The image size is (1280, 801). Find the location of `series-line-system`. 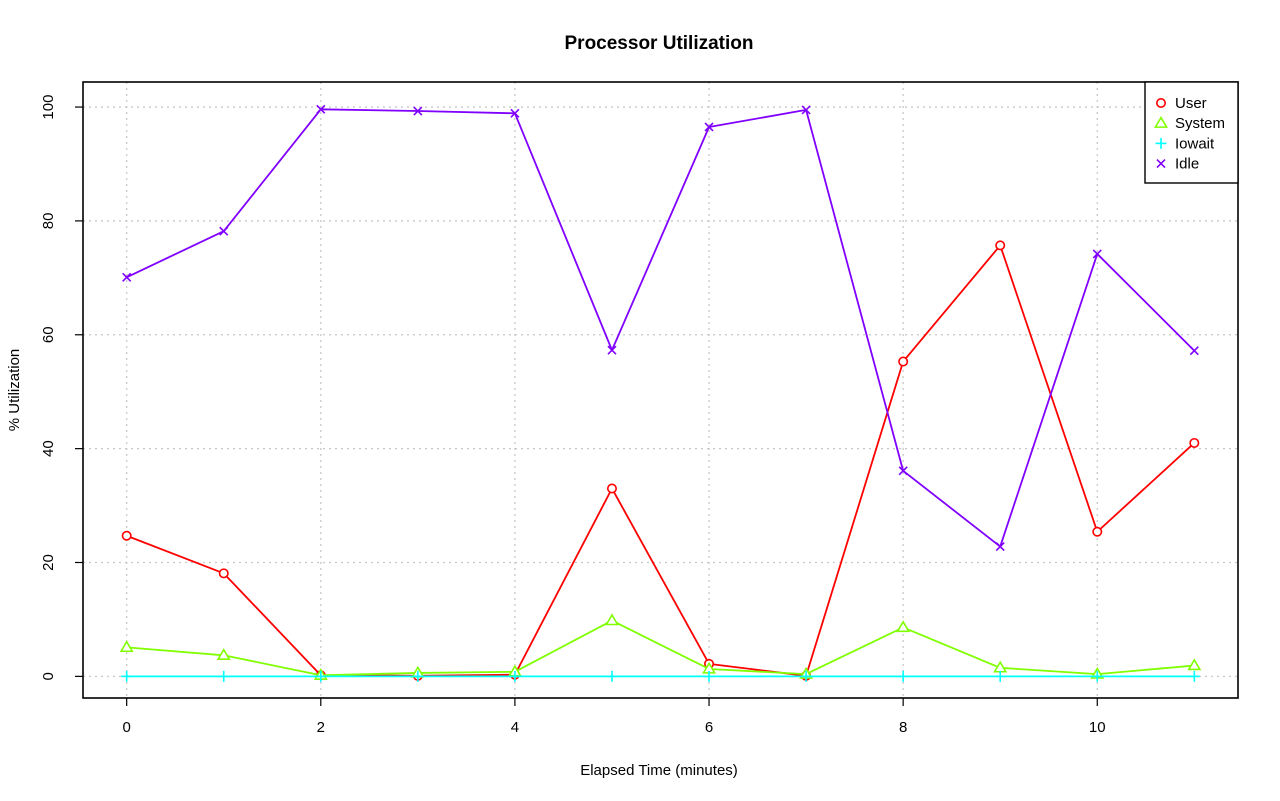

series-line-system is located at coordinates (660, 648).